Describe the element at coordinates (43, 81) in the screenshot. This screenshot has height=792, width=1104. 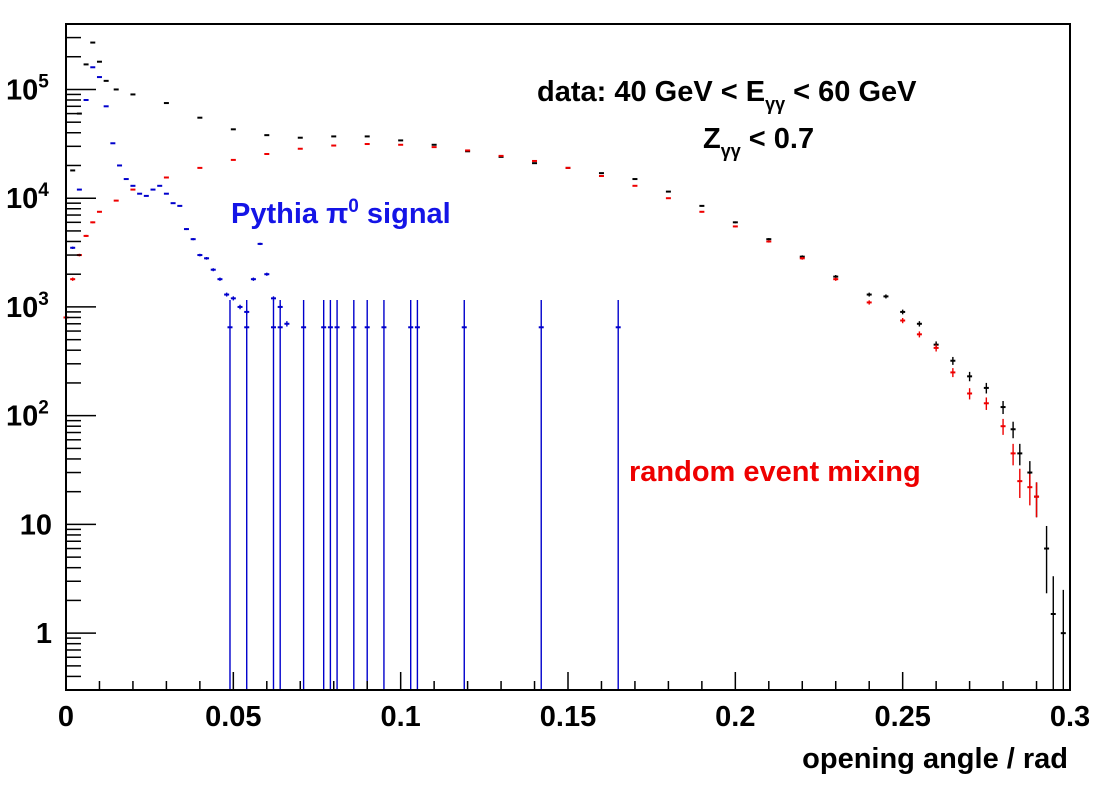
I see `y-tick-exponent: 5` at that location.